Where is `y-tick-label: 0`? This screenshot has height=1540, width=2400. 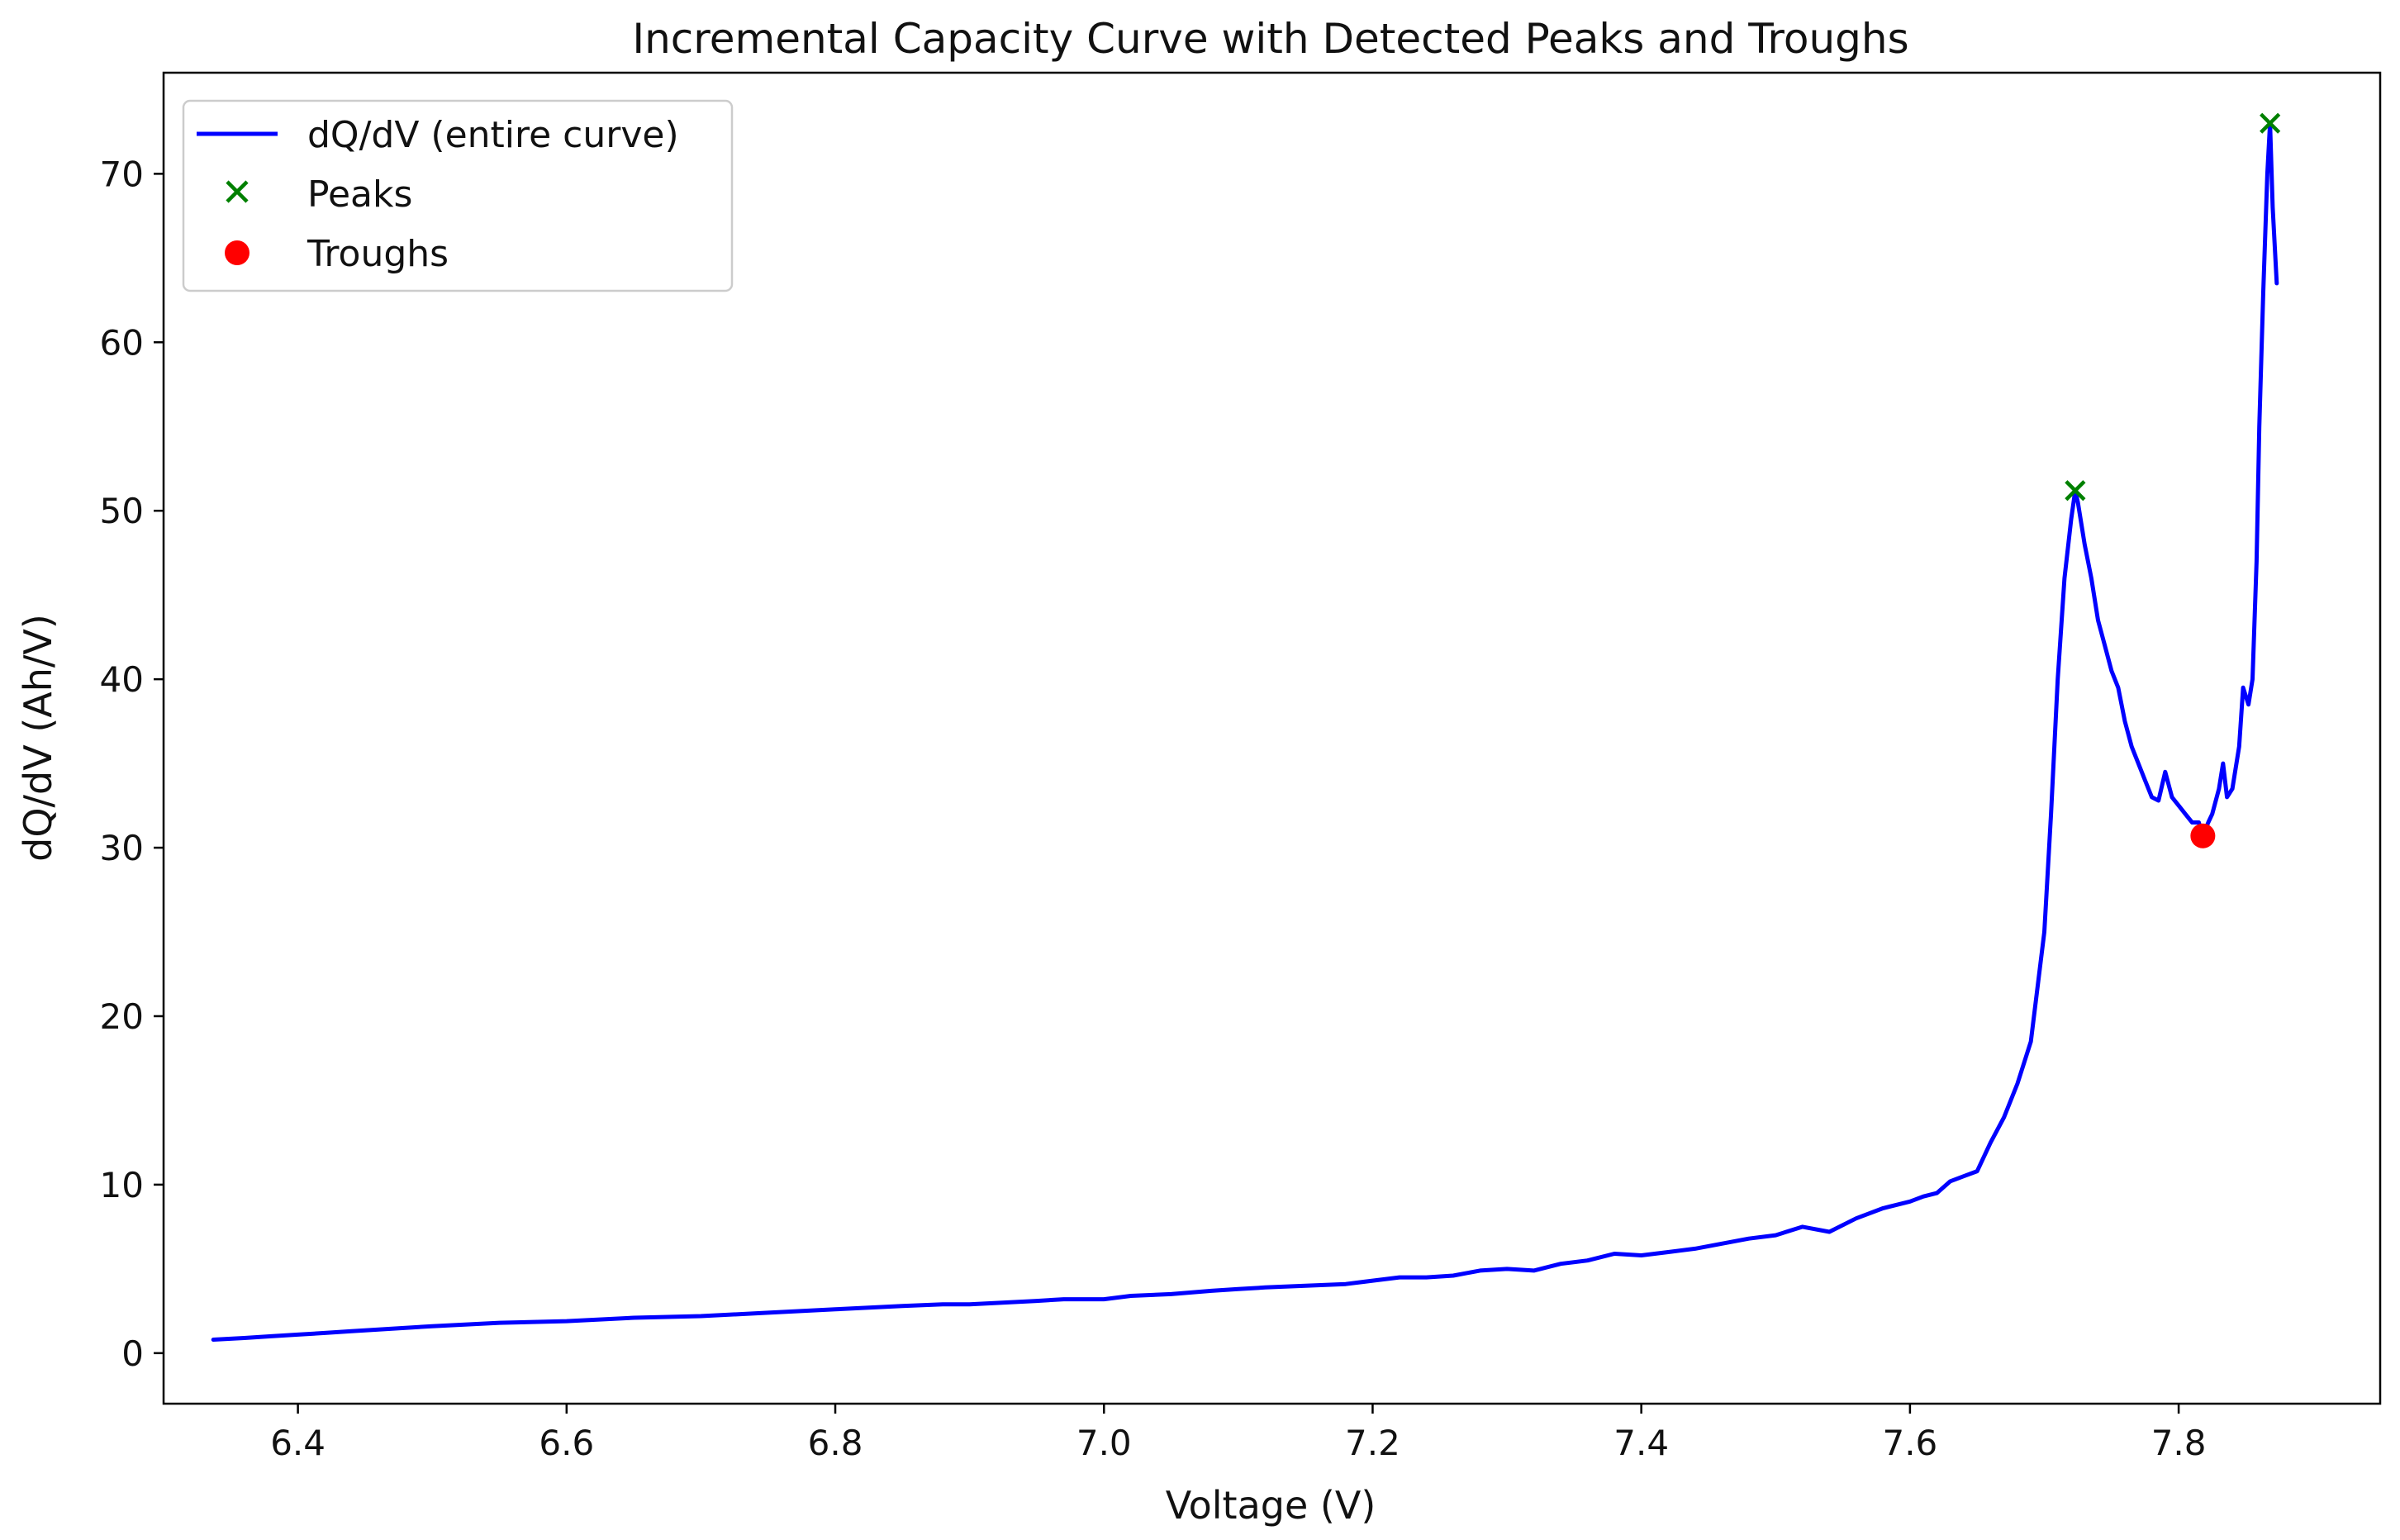 y-tick-label: 0 is located at coordinates (132, 1353).